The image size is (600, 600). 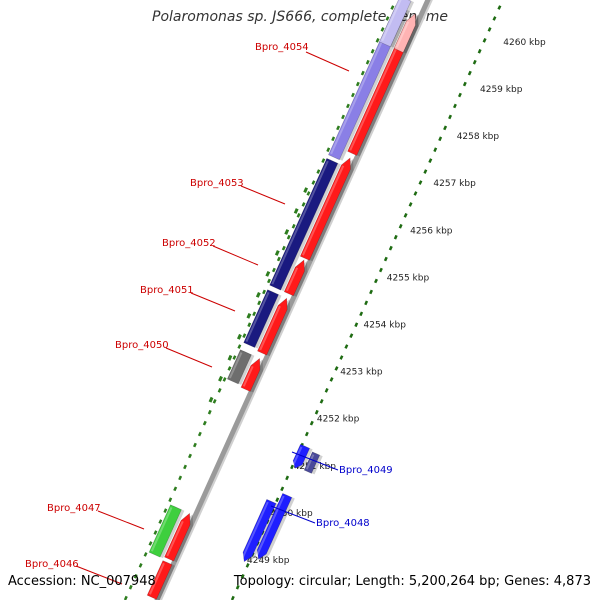 I want to click on cds-red-bottom-highlight, so click(x=157, y=578).